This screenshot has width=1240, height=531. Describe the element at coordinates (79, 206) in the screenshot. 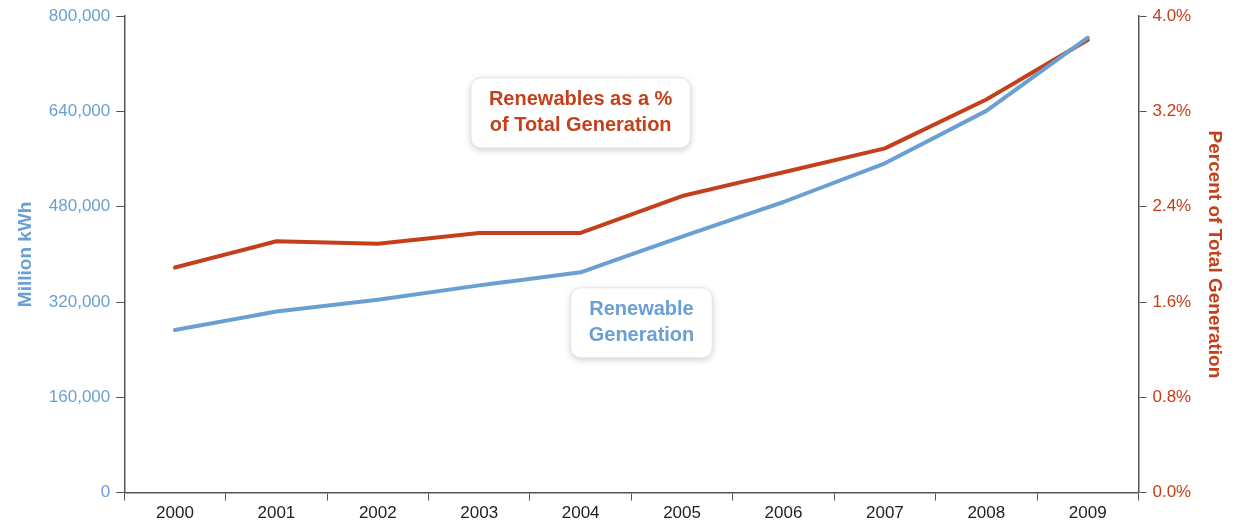

I see `y-tick-label: 480,000` at that location.